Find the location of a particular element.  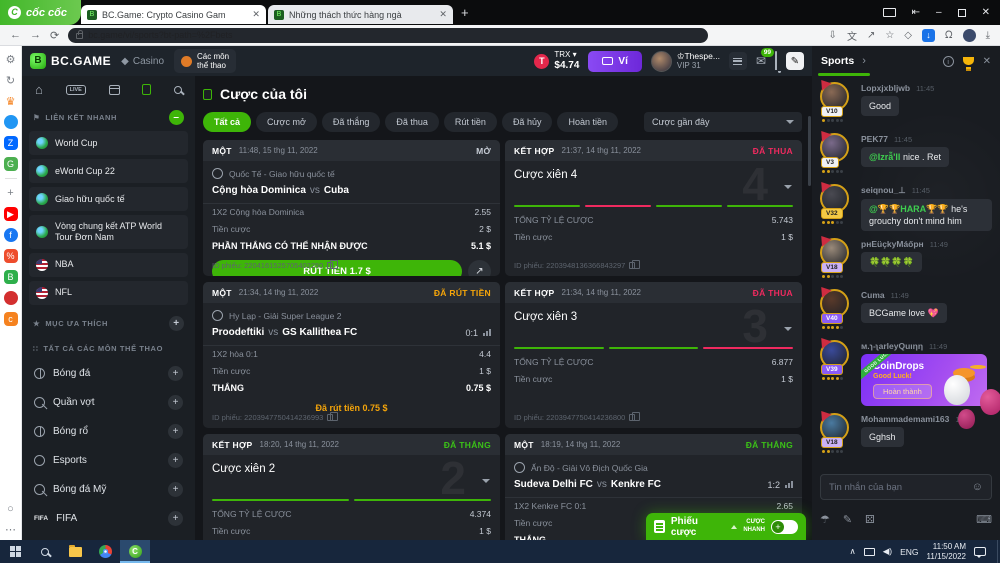

add-shortcut-icon: + is located at coordinates (10, 193).